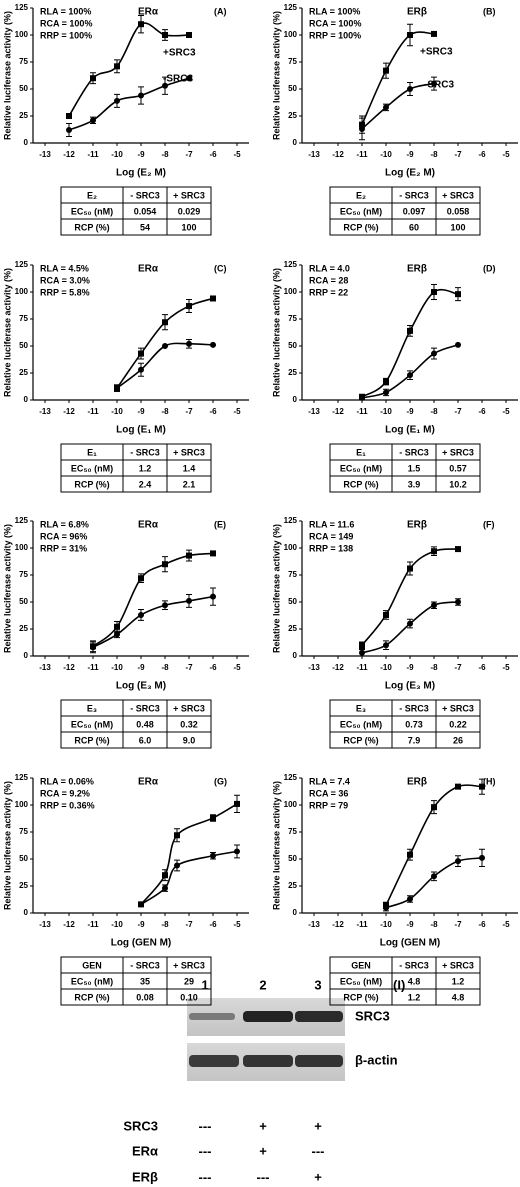  I want to click on stat-text: RLA = 4.5%, so click(64, 268).